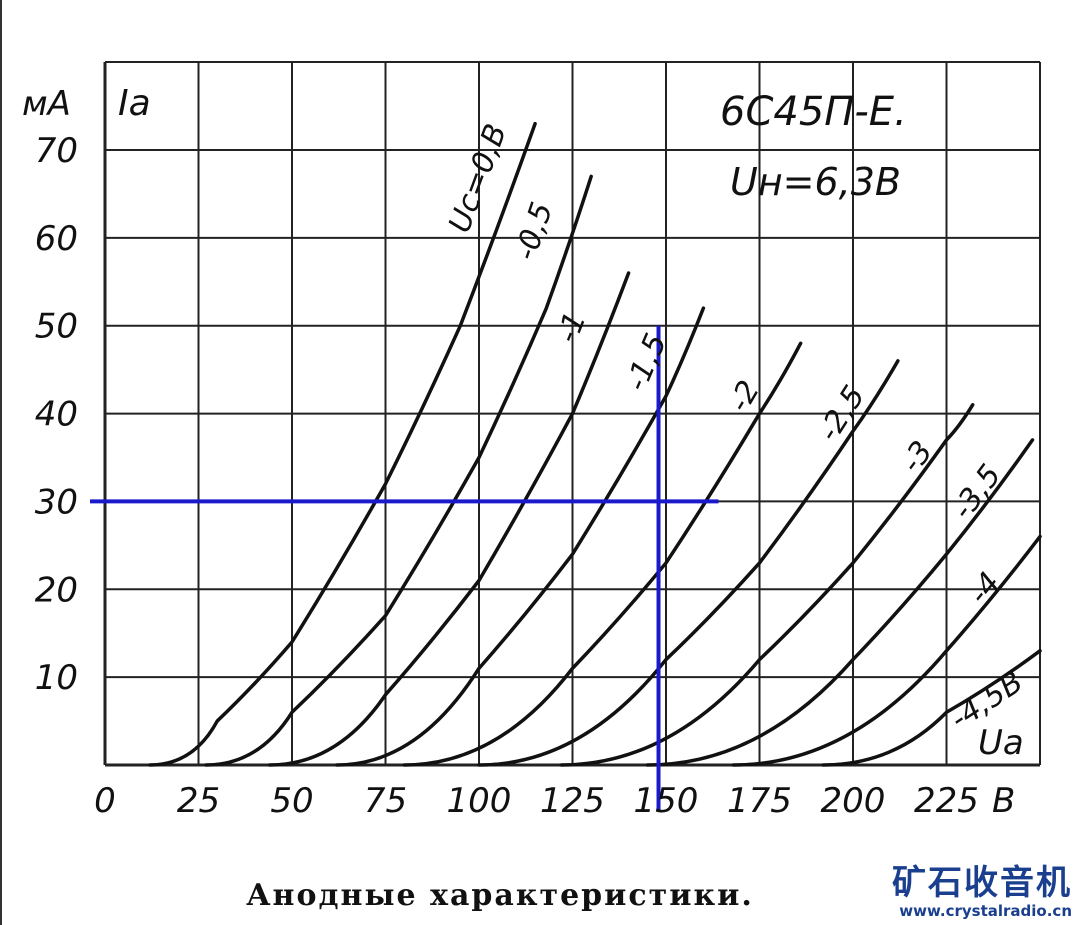  Describe the element at coordinates (500, 895) in the screenshot. I see `chart-caption: Анодные характеристики.` at that location.